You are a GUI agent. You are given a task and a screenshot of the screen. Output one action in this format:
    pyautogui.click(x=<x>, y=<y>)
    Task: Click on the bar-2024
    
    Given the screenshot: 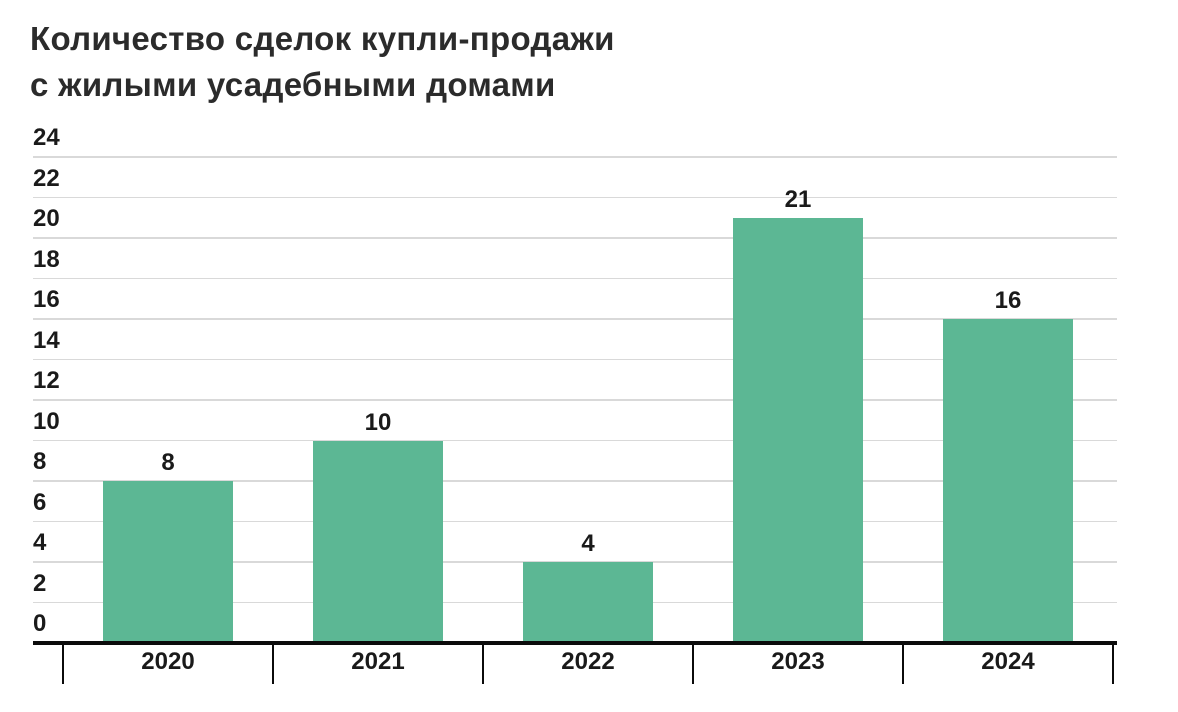 What is the action you would take?
    pyautogui.click(x=1008, y=480)
    